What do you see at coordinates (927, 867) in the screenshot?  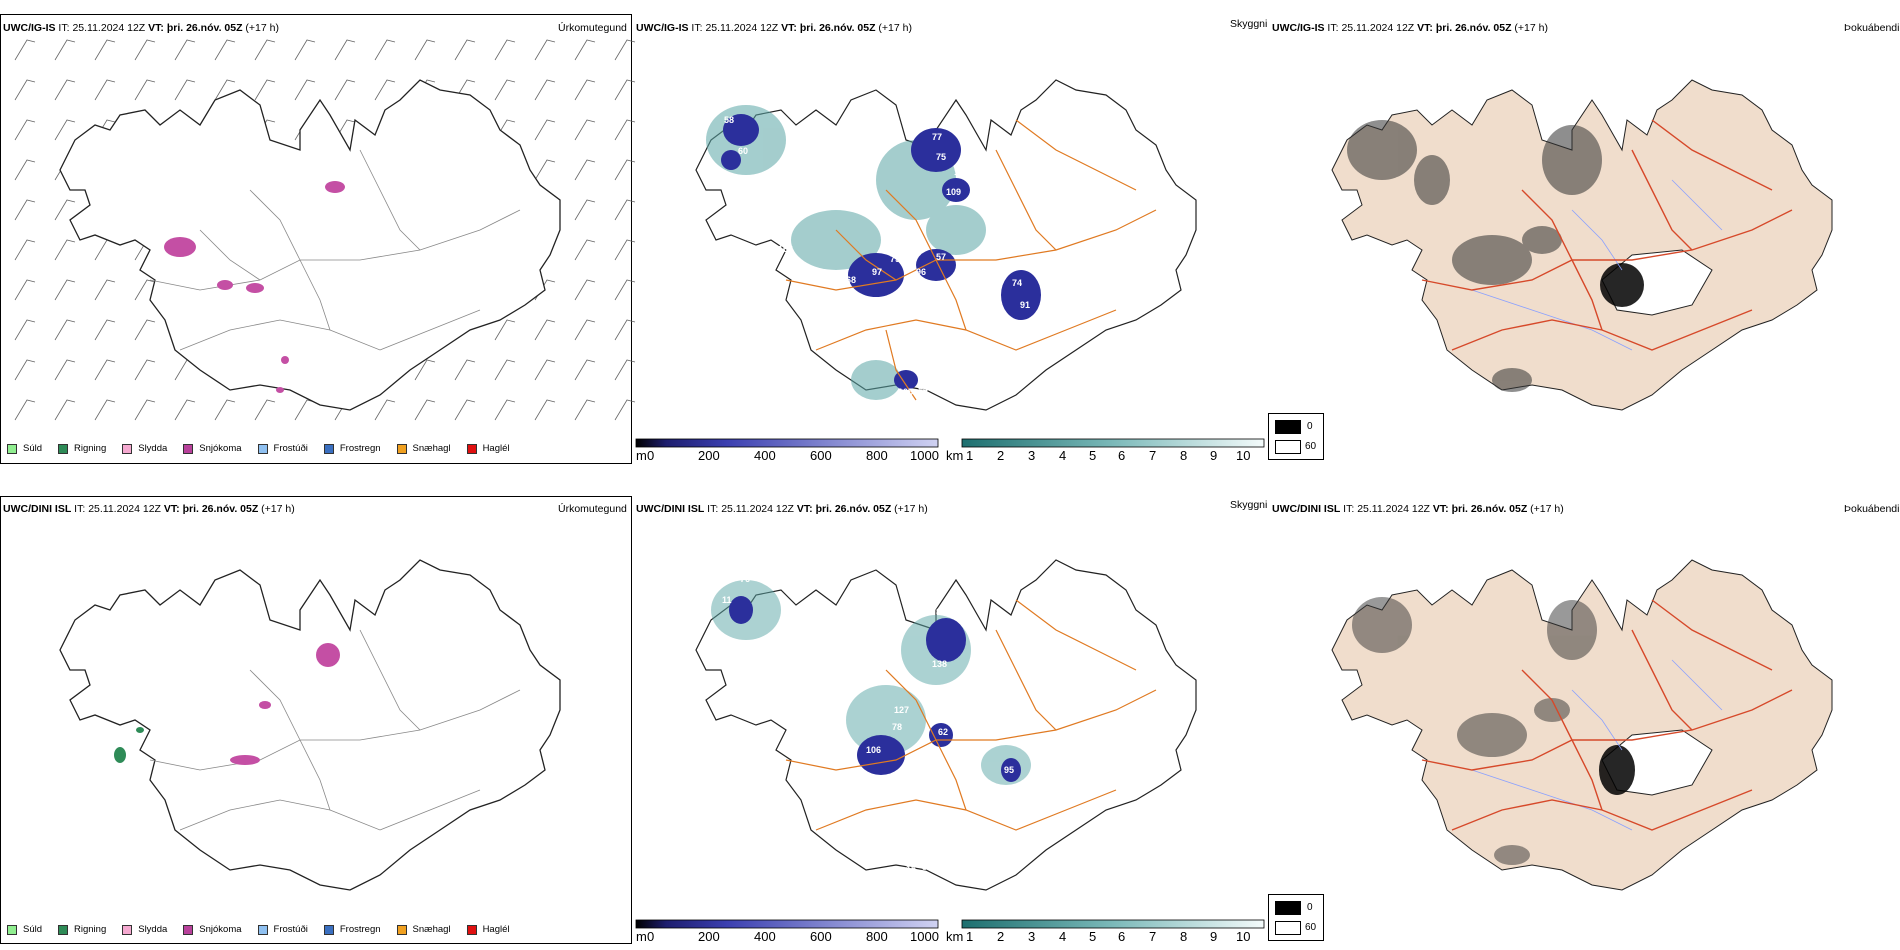 I see `vis-label: 88` at bounding box center [927, 867].